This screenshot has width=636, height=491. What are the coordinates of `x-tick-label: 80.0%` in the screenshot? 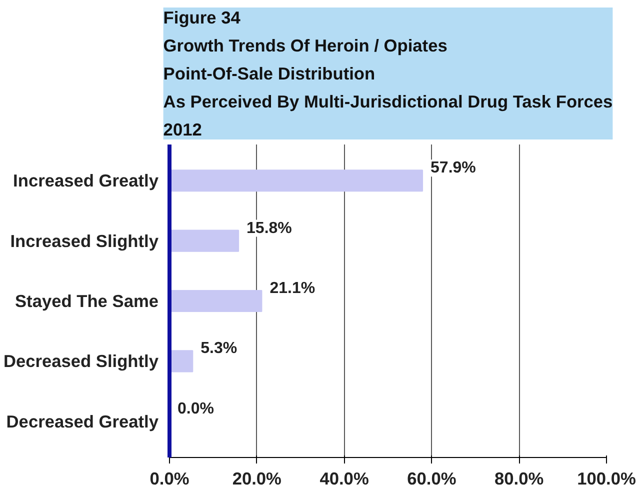 It's located at (519, 478).